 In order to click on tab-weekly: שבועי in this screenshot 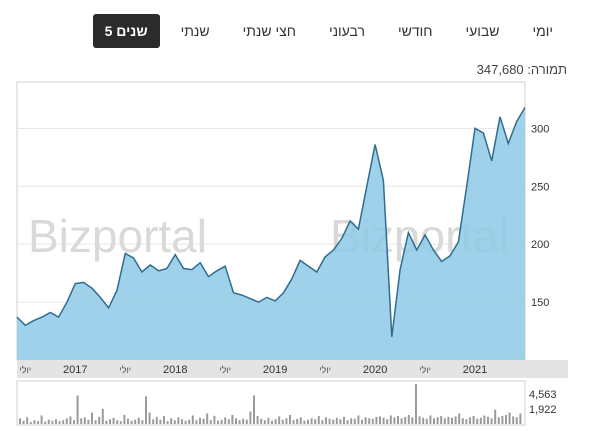, I will do `click(482, 31)`.